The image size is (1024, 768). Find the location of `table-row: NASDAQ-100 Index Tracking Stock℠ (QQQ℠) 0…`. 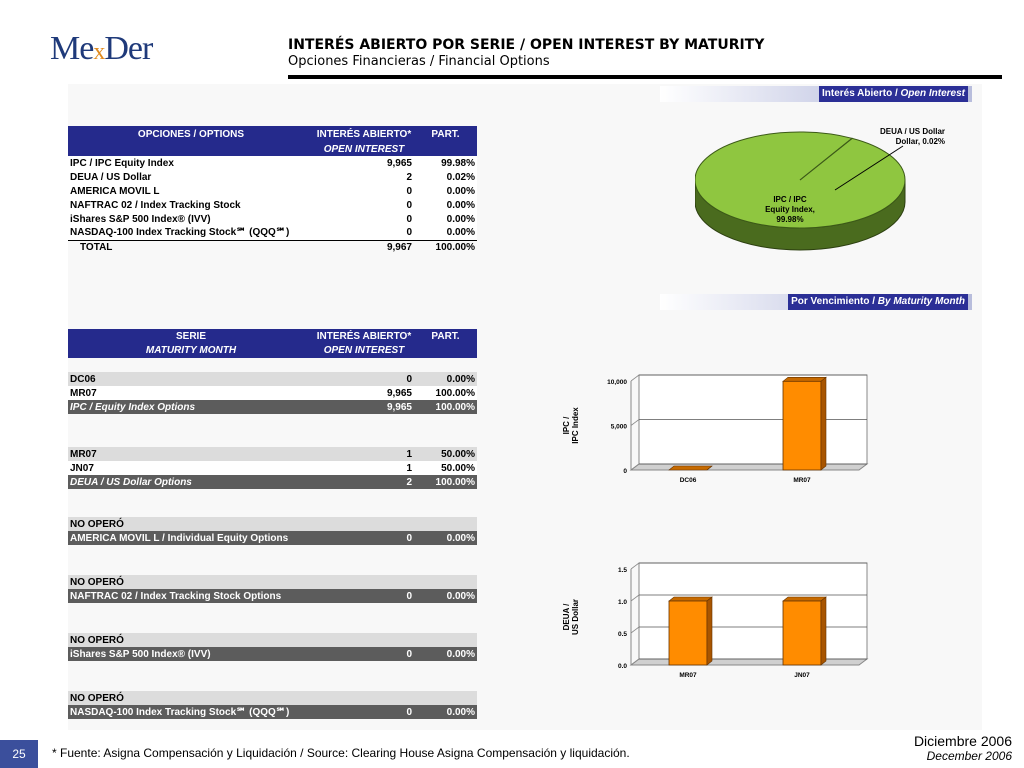

table-row: NASDAQ-100 Index Tracking Stock℠ (QQQ℠) 0… is located at coordinates (272, 233).